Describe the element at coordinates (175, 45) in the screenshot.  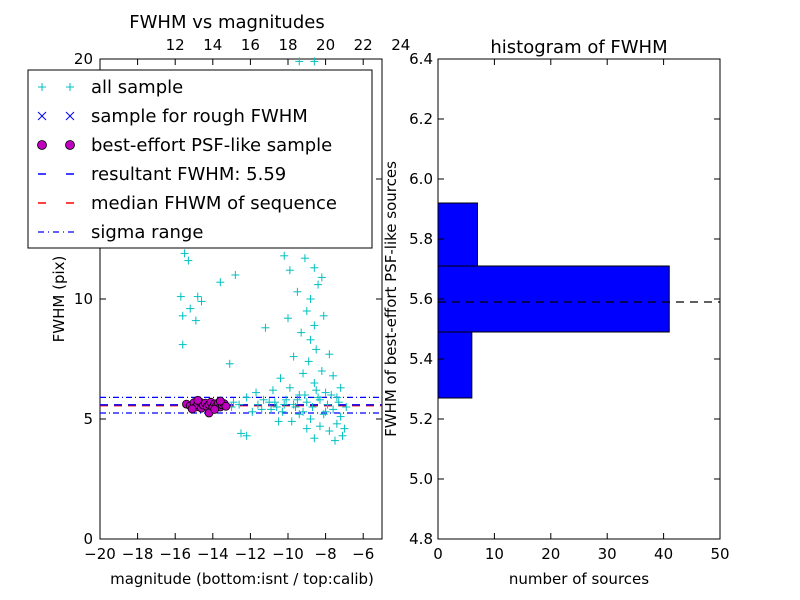
I see `top-tick-label: 12` at that location.